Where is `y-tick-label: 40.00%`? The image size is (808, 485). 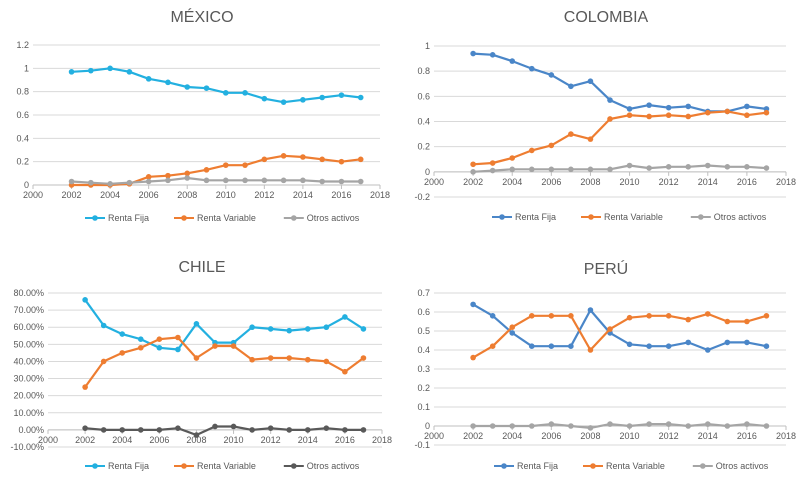 y-tick-label: 40.00% is located at coordinates (28, 361).